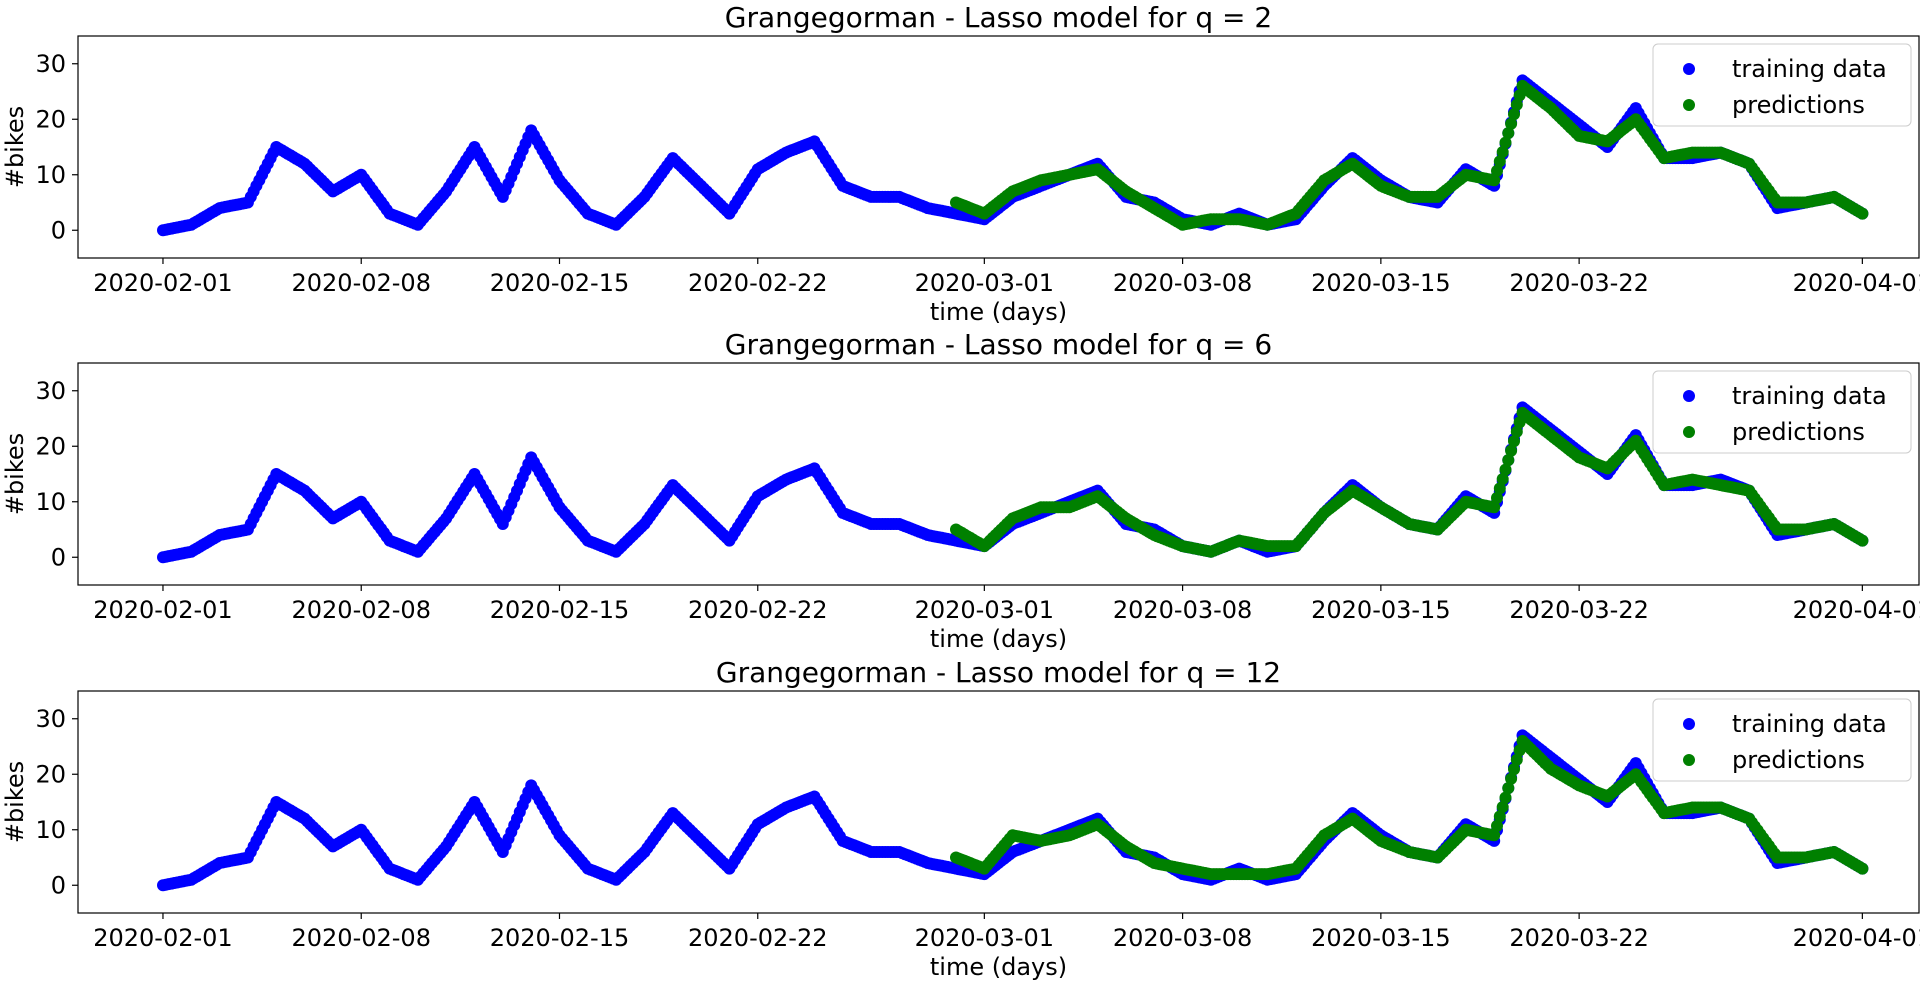 Image resolution: width=1920 pixels, height=983 pixels. I want to click on chart-title: Grangegorman - Lasso model for q = 6, so click(998, 344).